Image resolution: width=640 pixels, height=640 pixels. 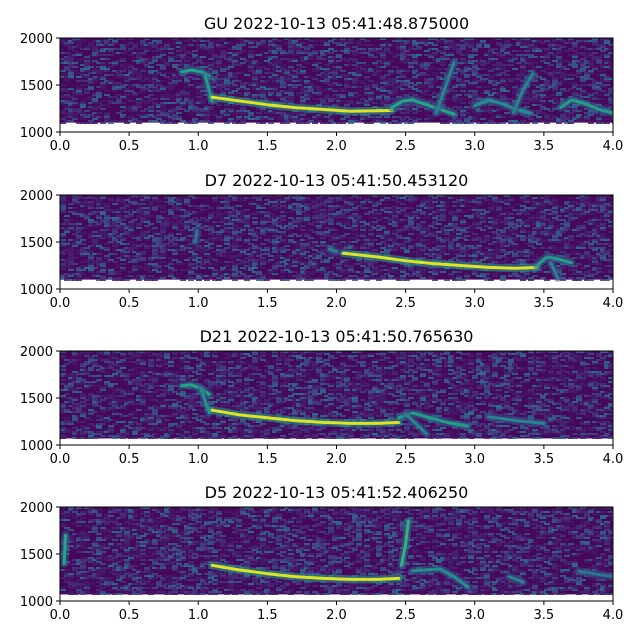 What do you see at coordinates (336, 23) in the screenshot?
I see `subplot-title: GU 2022-10-13 05:41:48.875000` at bounding box center [336, 23].